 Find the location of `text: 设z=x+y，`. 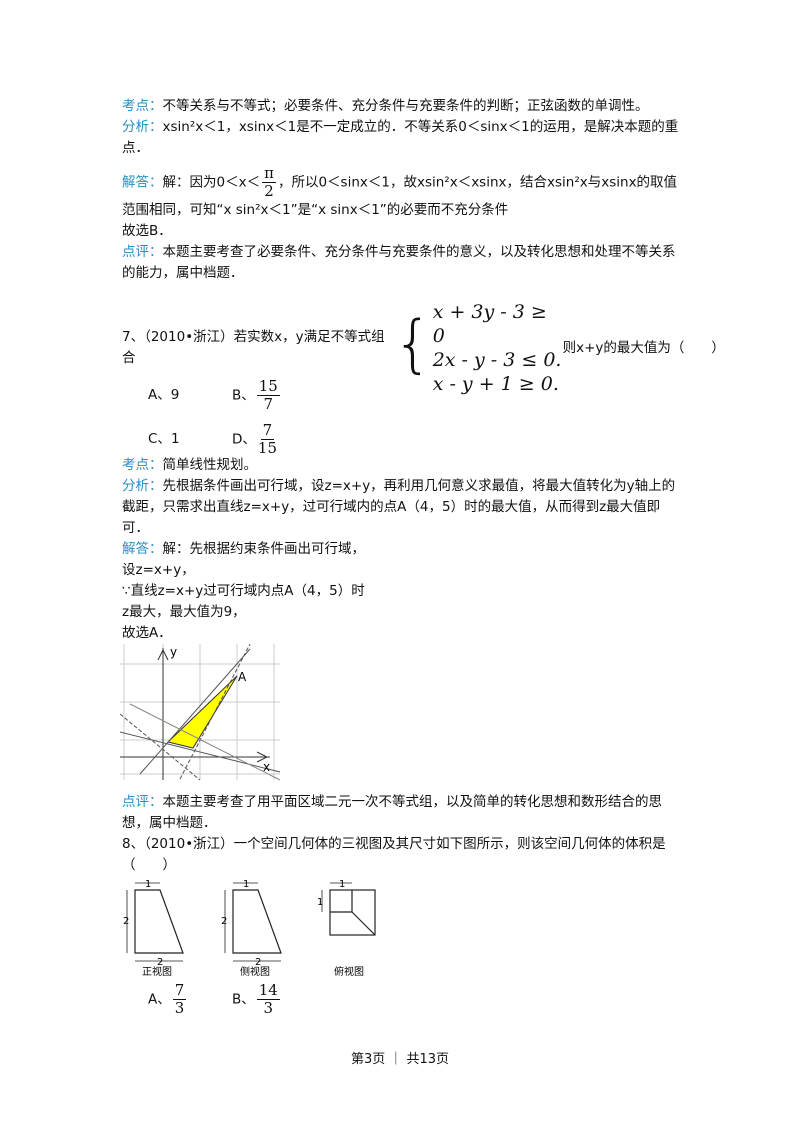

text: 设z=x+y， is located at coordinates (158, 570).